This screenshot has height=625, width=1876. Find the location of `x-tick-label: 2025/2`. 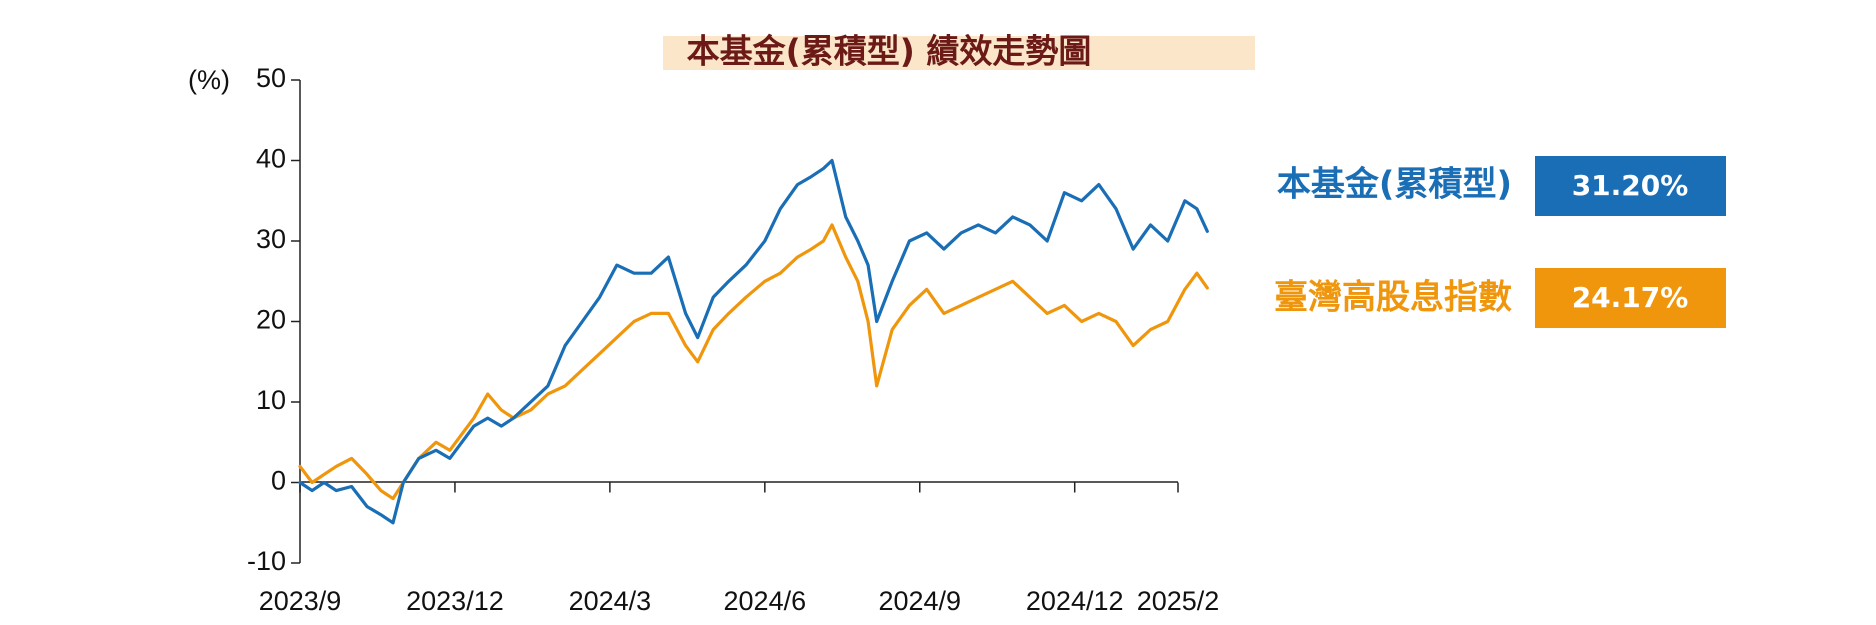

x-tick-label: 2025/2 is located at coordinates (1178, 601).